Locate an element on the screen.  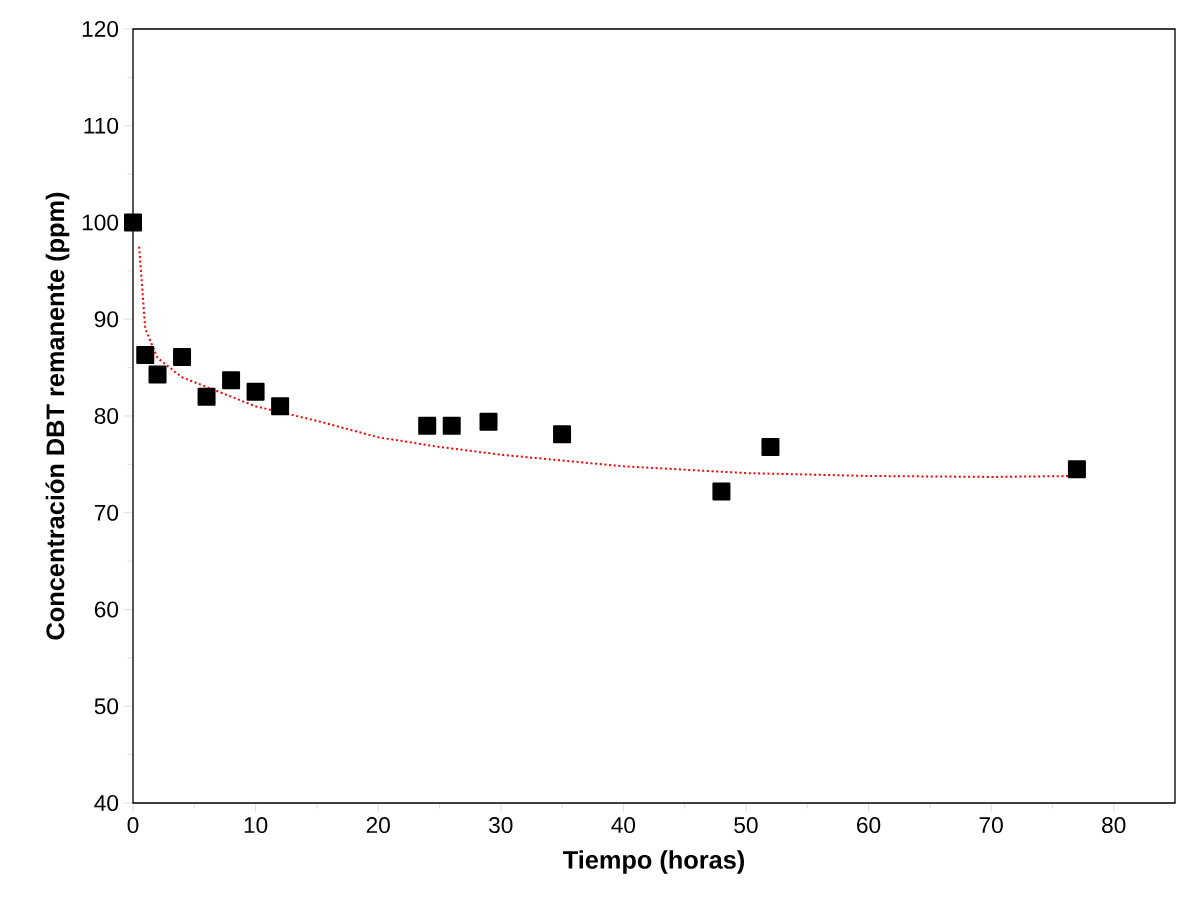
x-tick-label: 10 is located at coordinates (256, 825).